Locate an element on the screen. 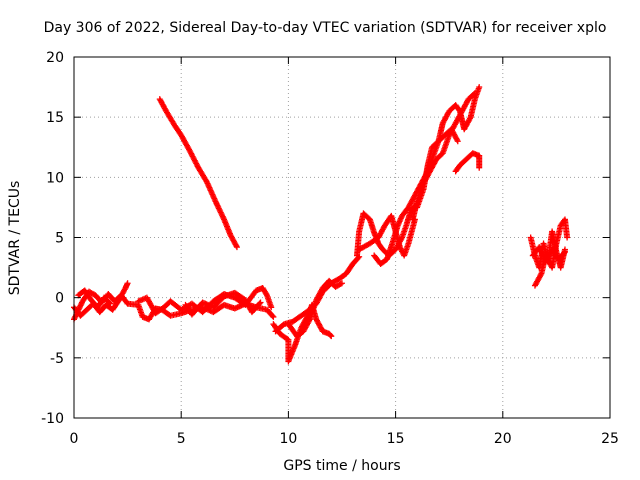  x-tick-label: 20 is located at coordinates (503, 439).